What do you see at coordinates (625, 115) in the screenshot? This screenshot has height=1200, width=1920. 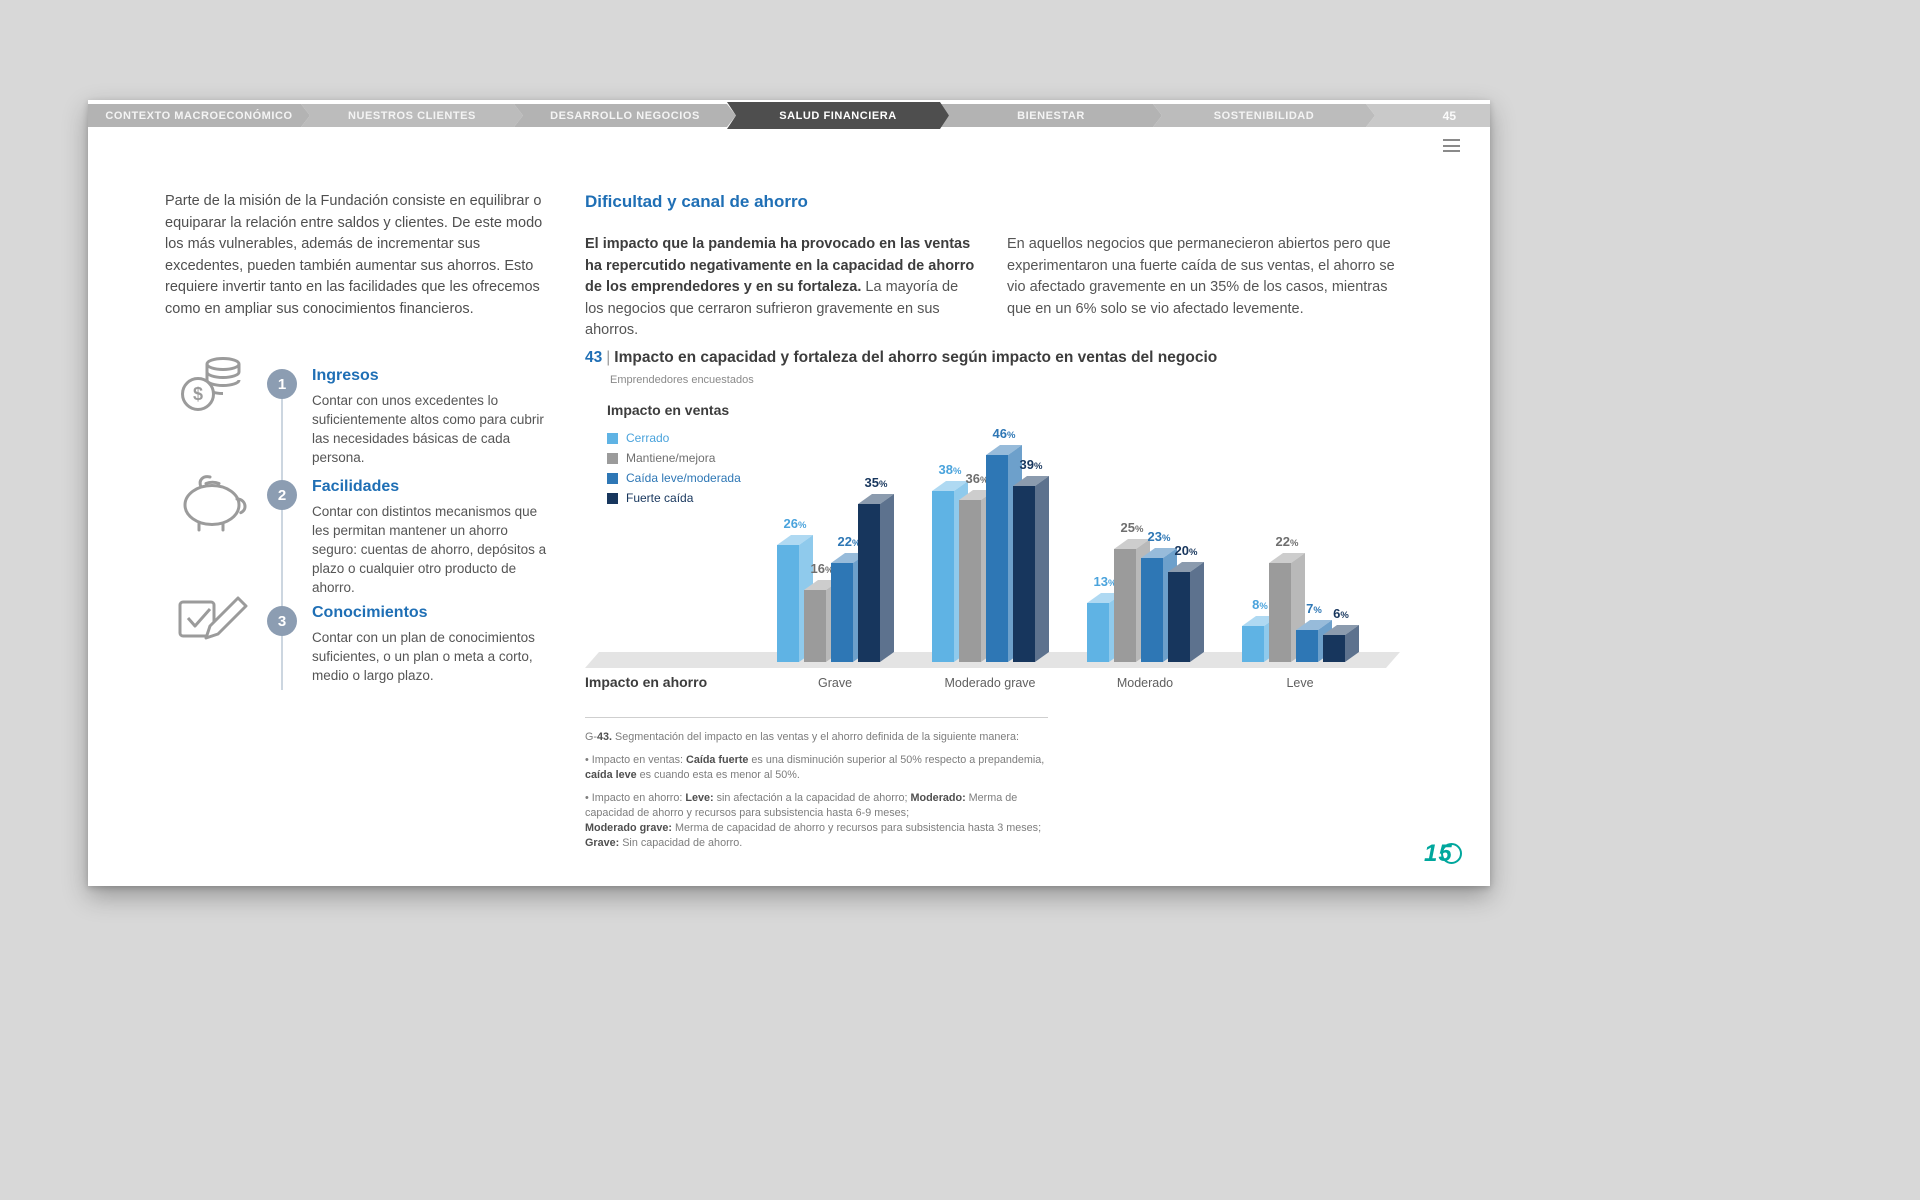 I see `tab-desarrollo-negocios: DESARROLLO NEGOCIOS` at bounding box center [625, 115].